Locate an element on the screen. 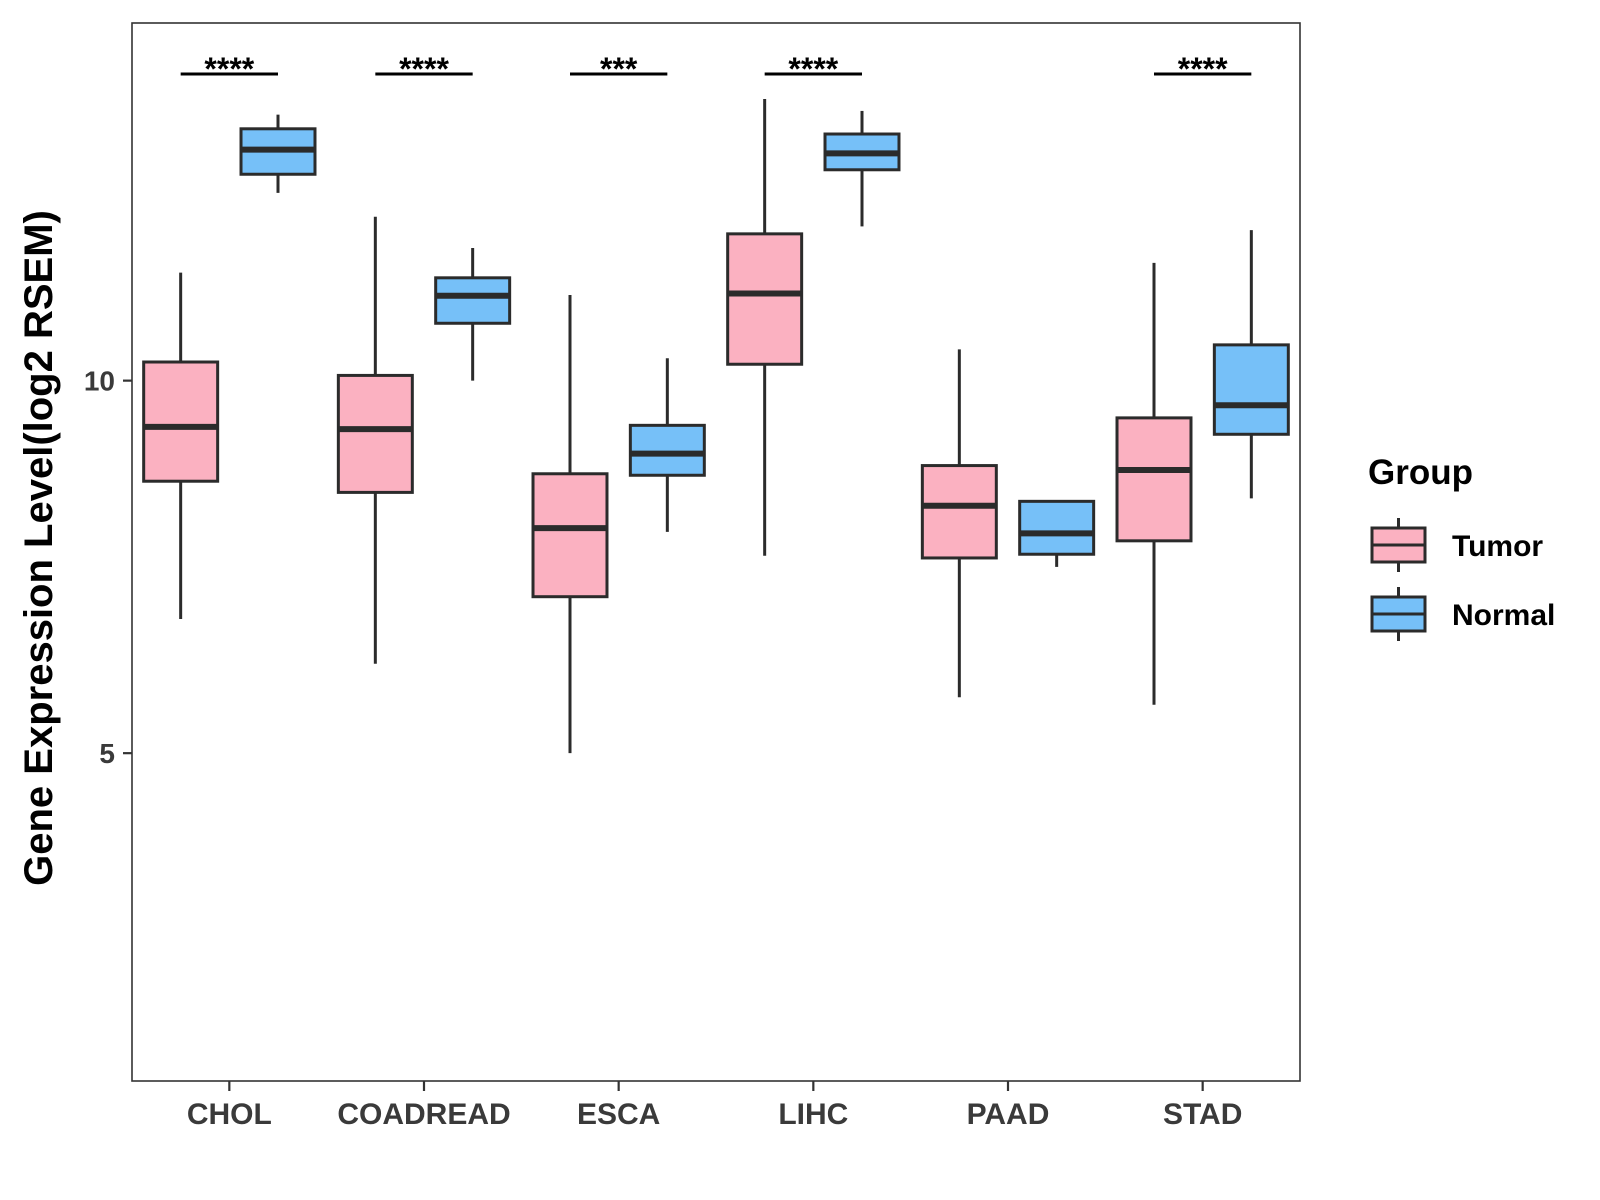 Image resolution: width=1600 pixels, height=1200 pixels. y-axis: 5 10 is located at coordinates (108, 567).